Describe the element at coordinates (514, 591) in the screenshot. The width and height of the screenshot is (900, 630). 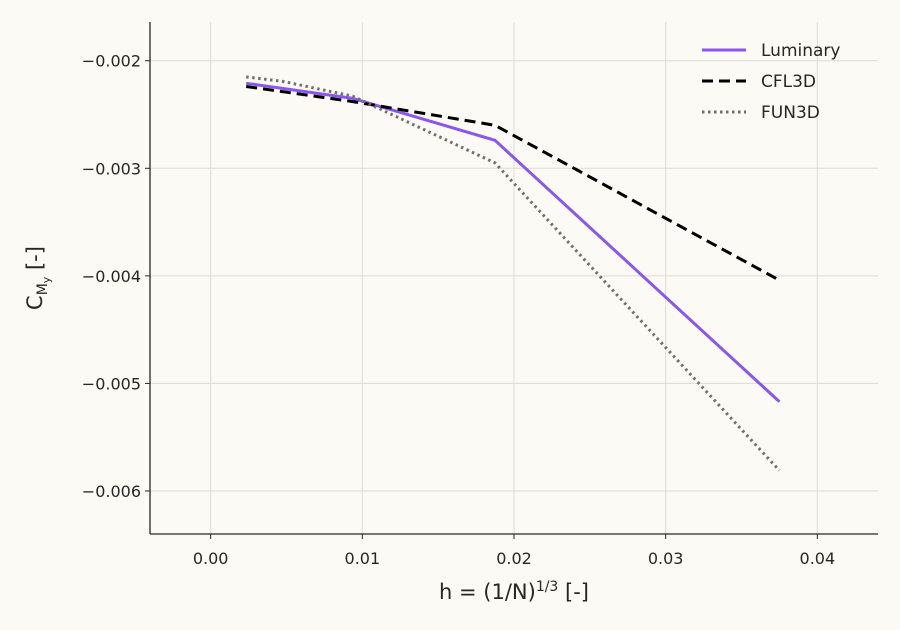
I see `x-axis-label: h = (1/N)1/3 [-]` at that location.